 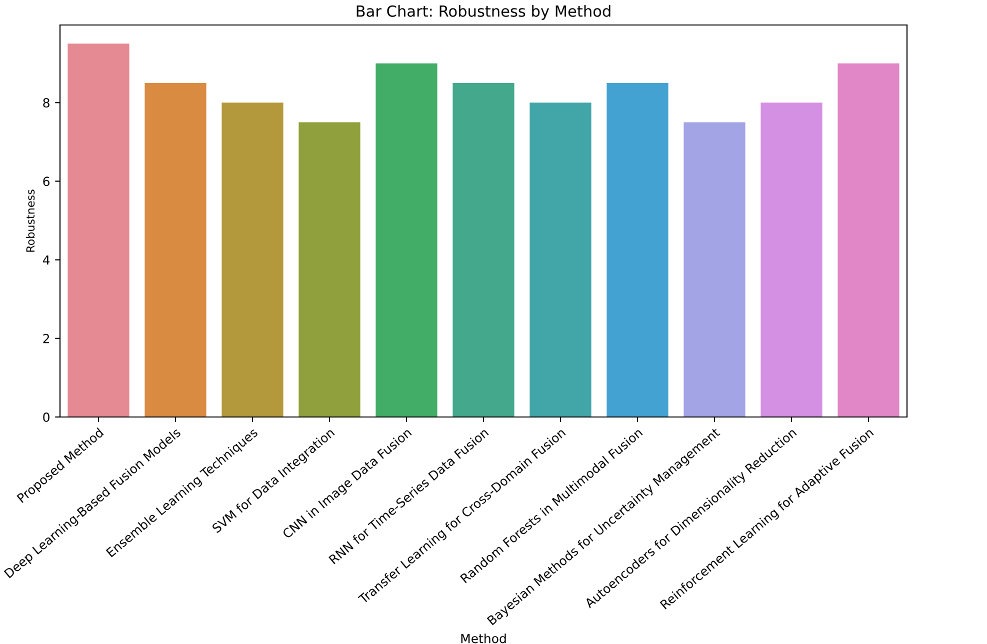 What do you see at coordinates (46, 181) in the screenshot?
I see `y-tick-label: 6` at bounding box center [46, 181].